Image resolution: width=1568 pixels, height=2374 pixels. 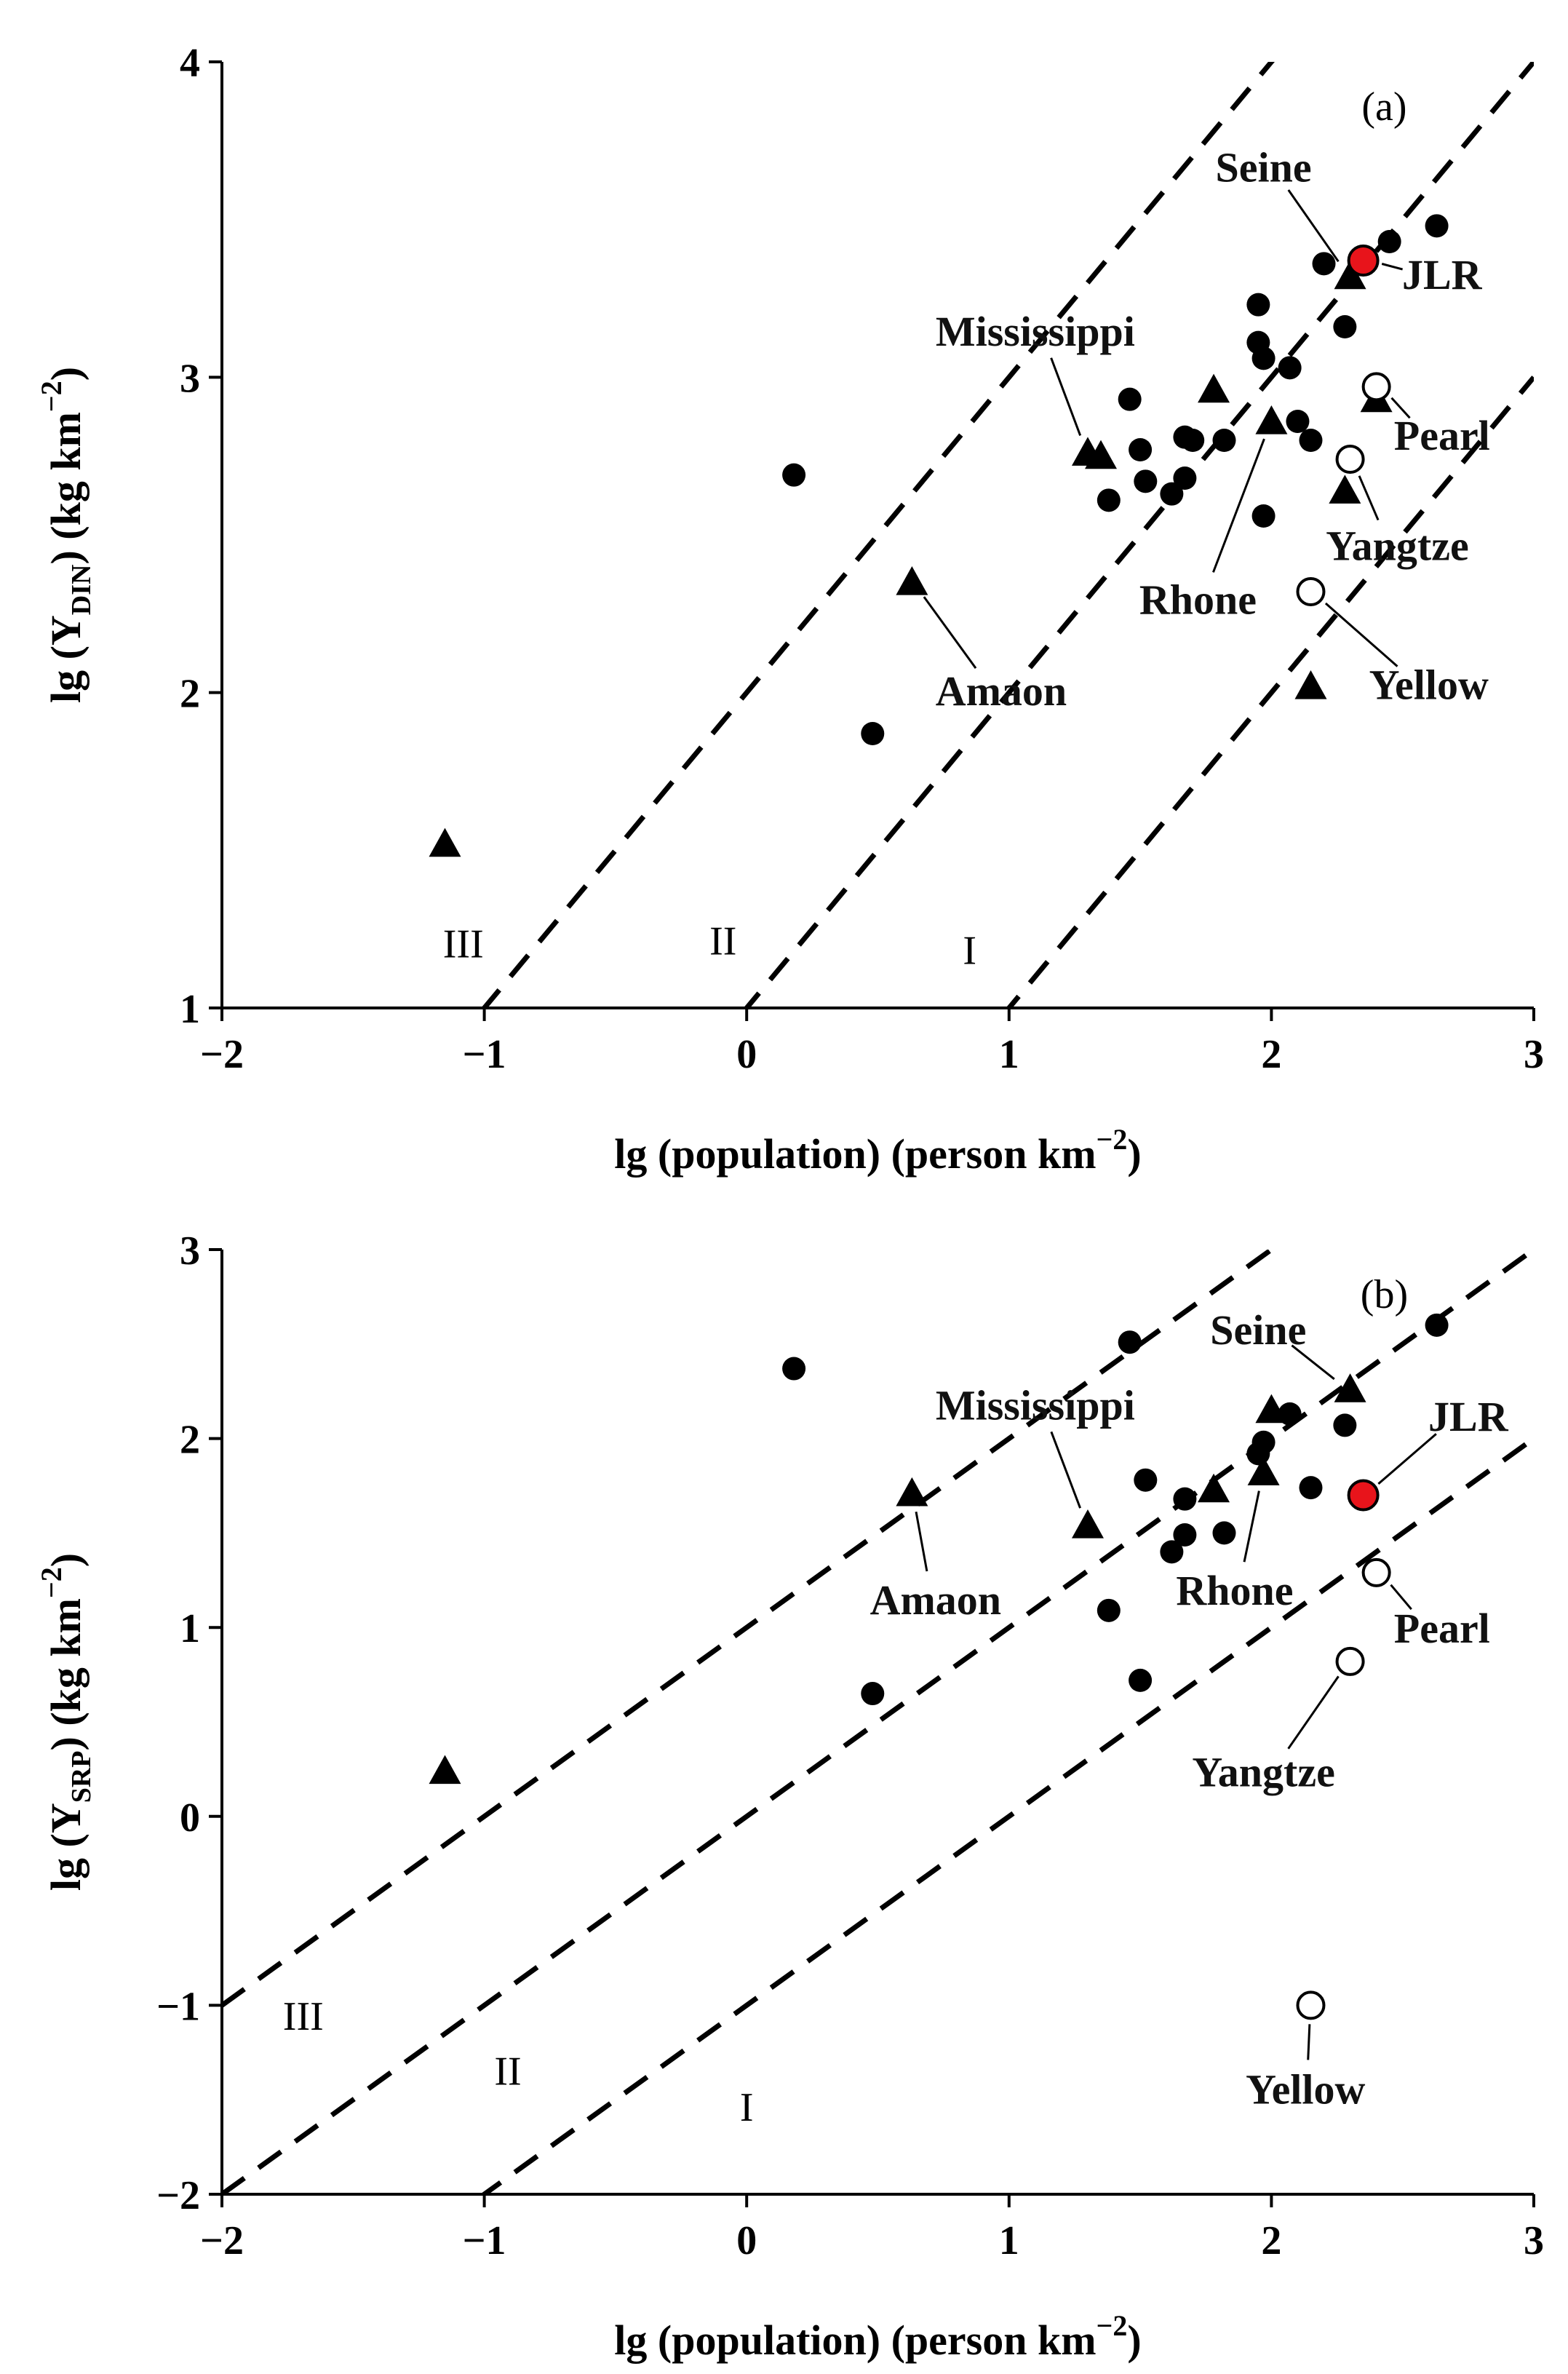 I want to click on y-tick-label: 1, so click(x=190, y=1628).